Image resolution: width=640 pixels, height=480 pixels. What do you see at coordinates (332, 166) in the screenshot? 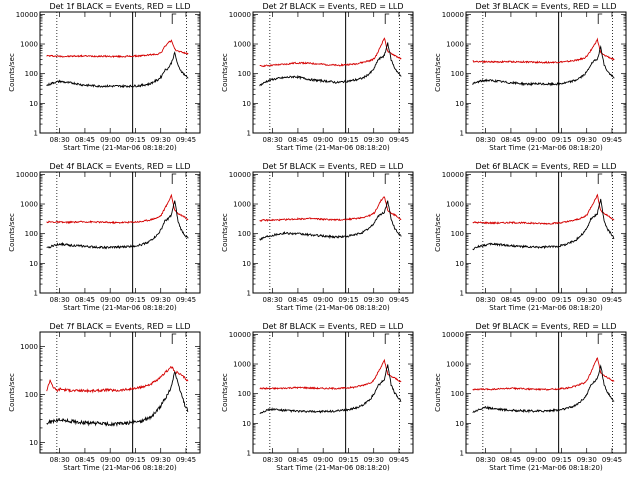
I see `panel-title: Det 5f BLACK = Events, RED = LLD` at bounding box center [332, 166].